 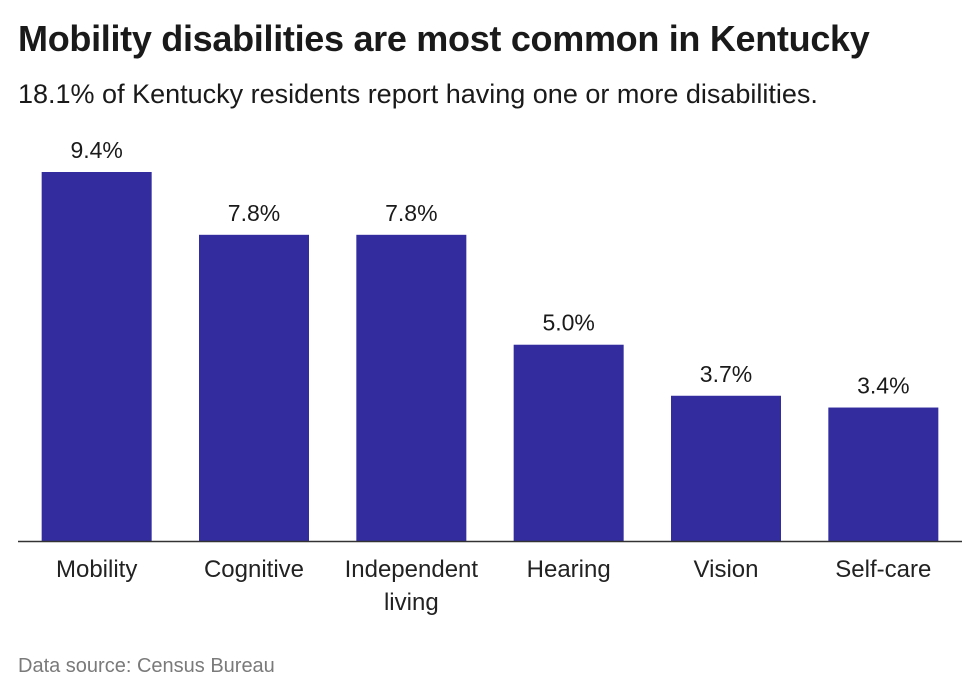 What do you see at coordinates (411, 387) in the screenshot?
I see `bar-independent-living` at bounding box center [411, 387].